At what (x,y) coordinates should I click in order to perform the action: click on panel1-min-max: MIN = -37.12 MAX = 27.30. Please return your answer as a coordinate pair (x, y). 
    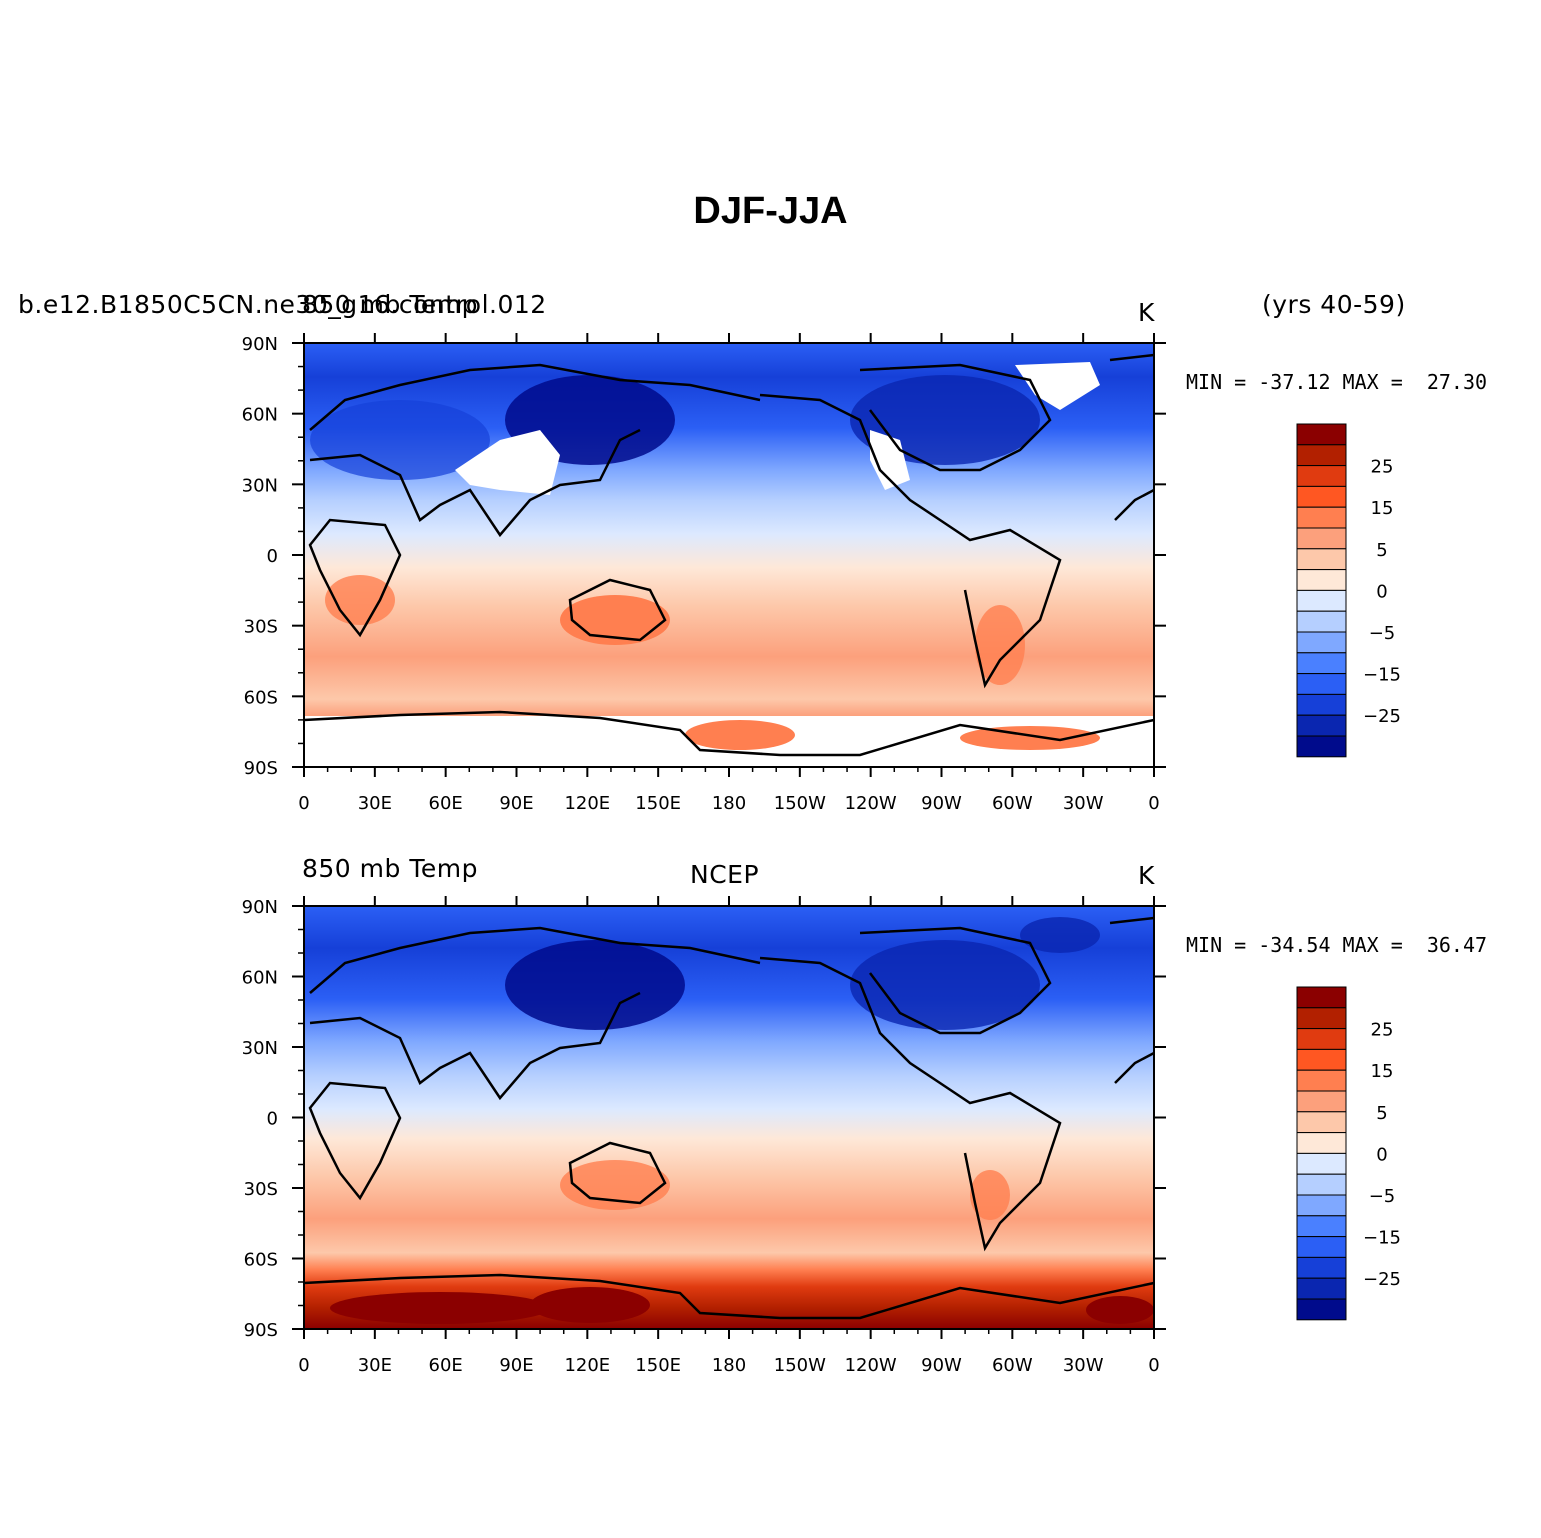
    Looking at the image, I should click on (1337, 382).